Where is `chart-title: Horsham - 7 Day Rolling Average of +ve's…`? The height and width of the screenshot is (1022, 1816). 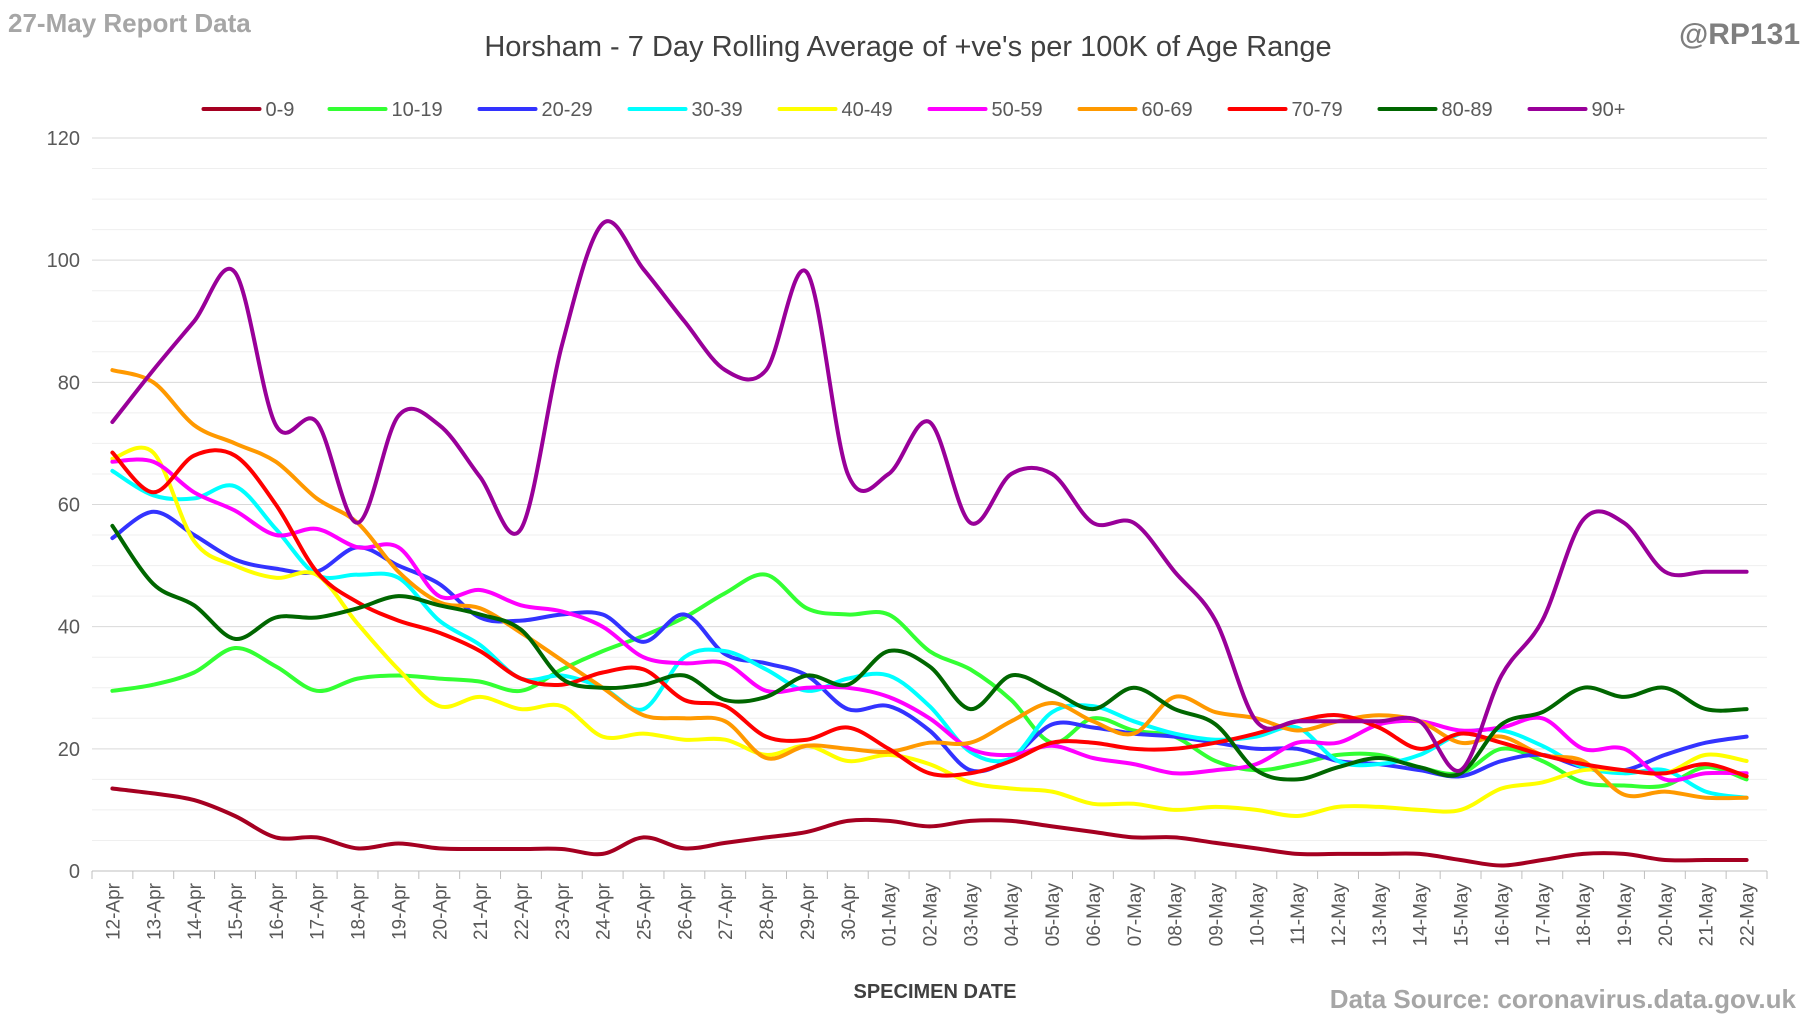 chart-title: Horsham - 7 Day Rolling Average of +ve's… is located at coordinates (907, 47).